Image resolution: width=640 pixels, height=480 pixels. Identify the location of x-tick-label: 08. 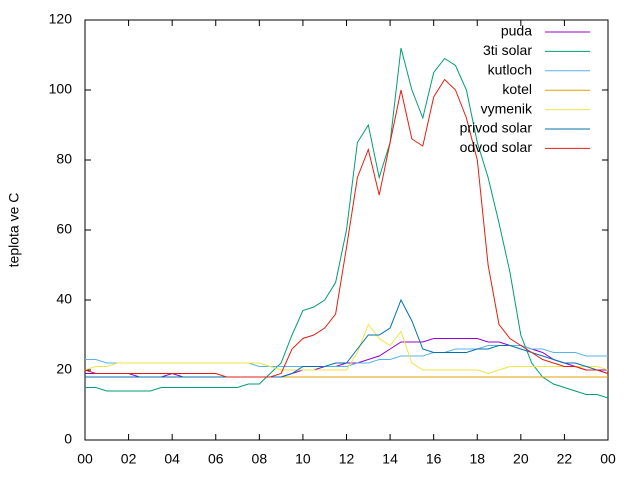
(260, 459).